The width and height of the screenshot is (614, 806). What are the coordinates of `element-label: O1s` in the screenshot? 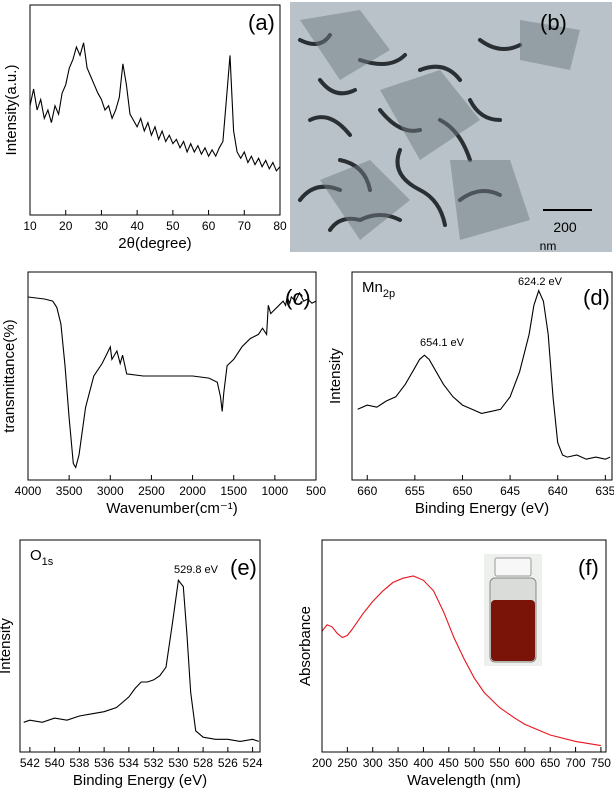 It's located at (42, 557).